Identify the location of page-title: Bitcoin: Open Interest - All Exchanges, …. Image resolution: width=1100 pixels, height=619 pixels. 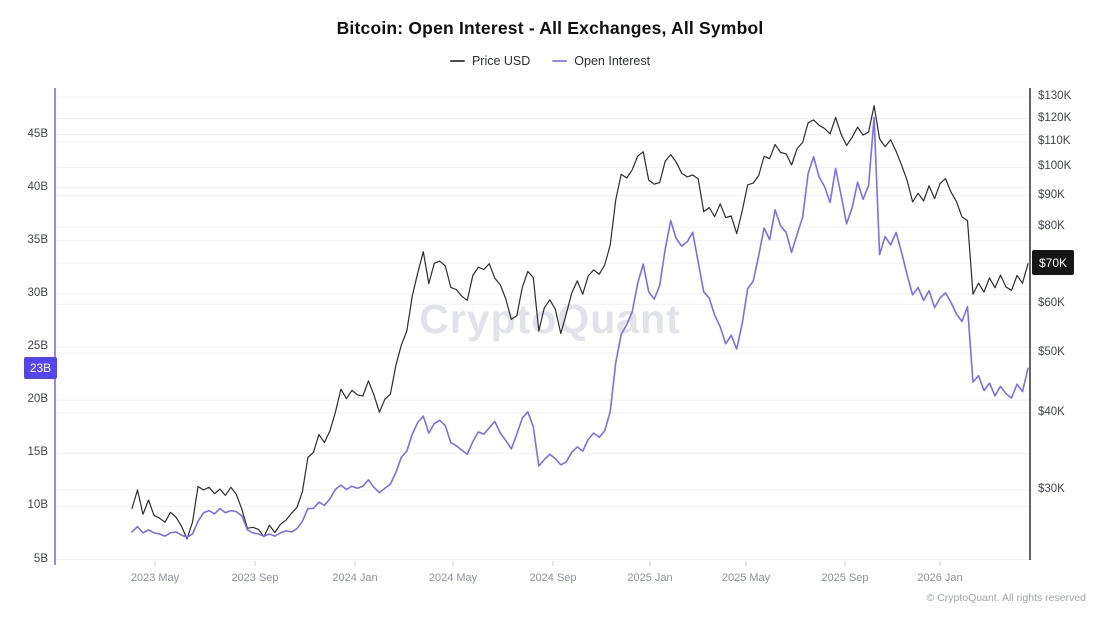
(550, 28).